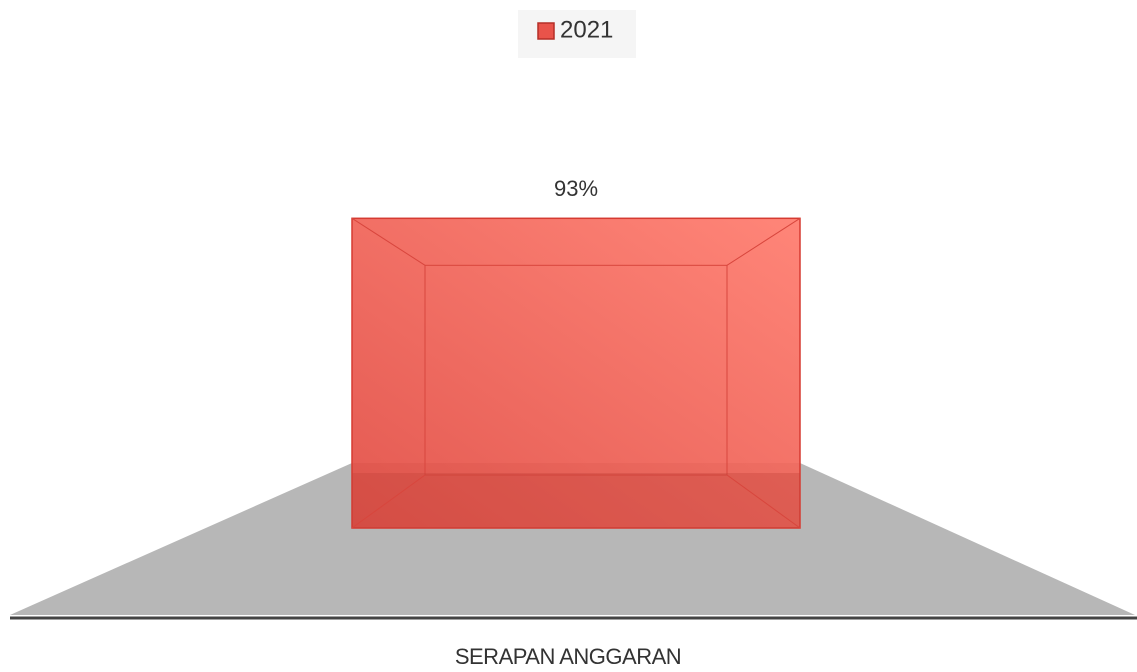 The width and height of the screenshot is (1137, 672). I want to click on bar-bottom, so click(576, 500).